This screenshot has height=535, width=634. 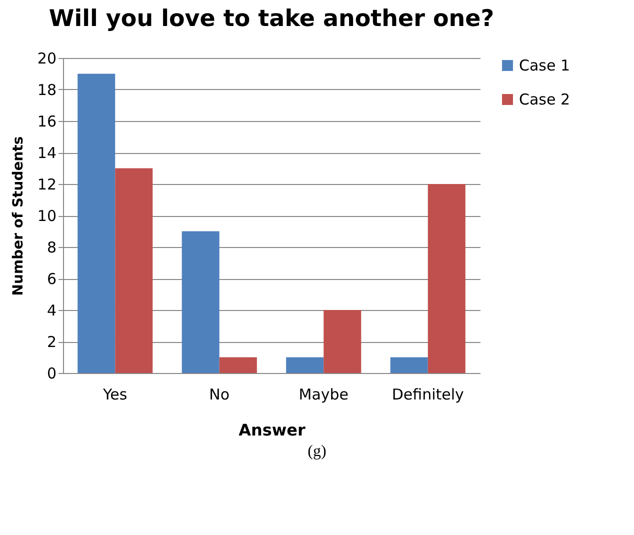 What do you see at coordinates (51, 373) in the screenshot?
I see `y-tick-label: 0` at bounding box center [51, 373].